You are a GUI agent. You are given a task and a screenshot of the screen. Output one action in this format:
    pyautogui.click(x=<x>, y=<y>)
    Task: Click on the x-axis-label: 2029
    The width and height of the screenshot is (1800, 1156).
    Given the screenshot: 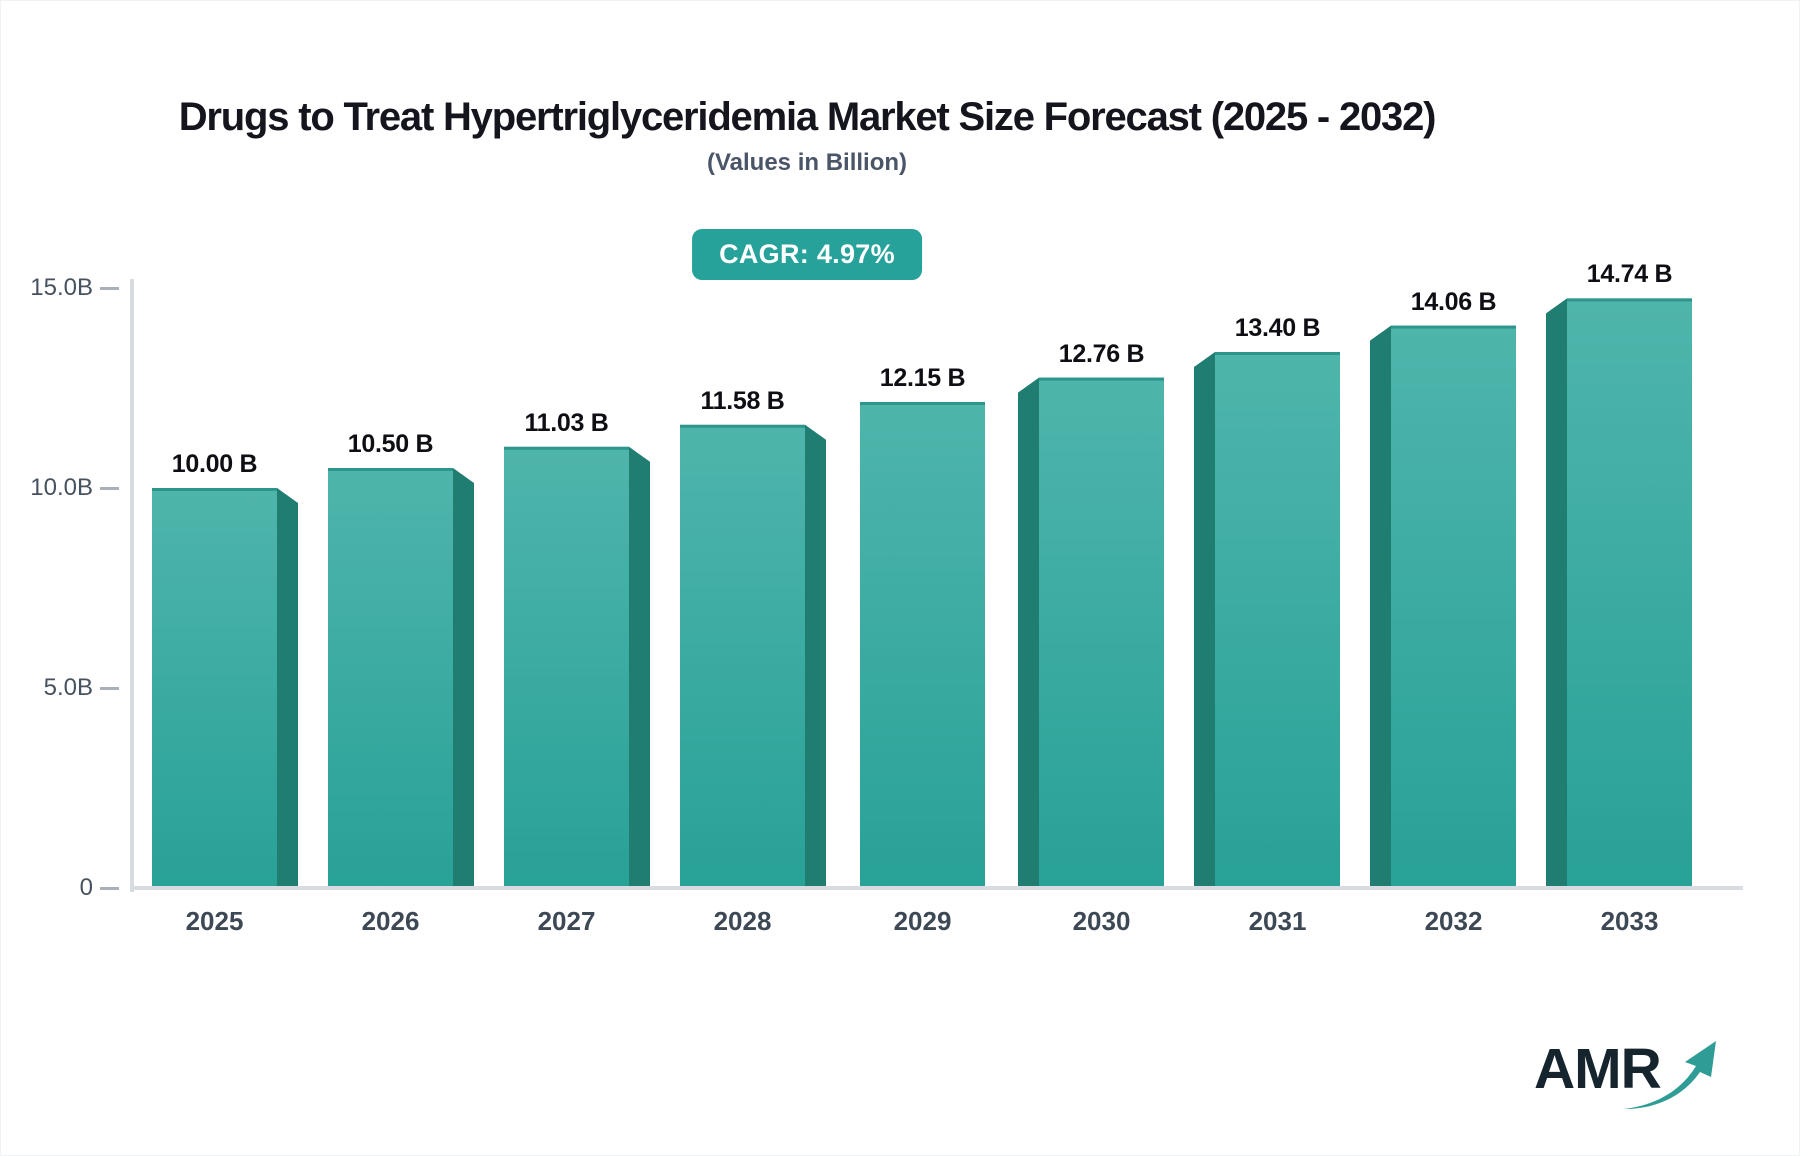 What is the action you would take?
    pyautogui.click(x=922, y=921)
    